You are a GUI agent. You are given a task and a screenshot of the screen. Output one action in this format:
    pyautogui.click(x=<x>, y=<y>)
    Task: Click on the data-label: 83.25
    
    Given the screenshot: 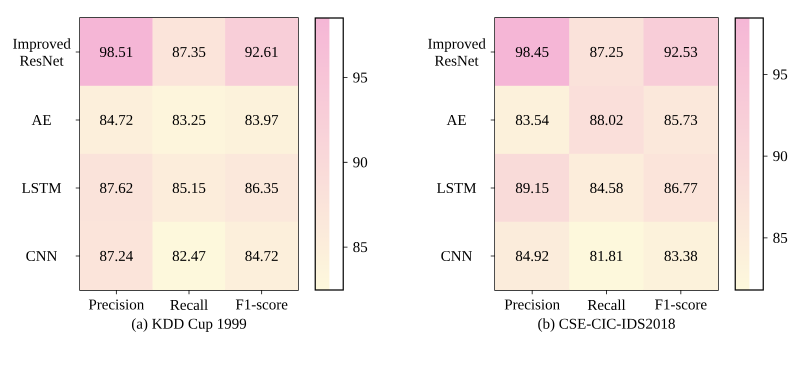 What is the action you would take?
    pyautogui.click(x=189, y=120)
    